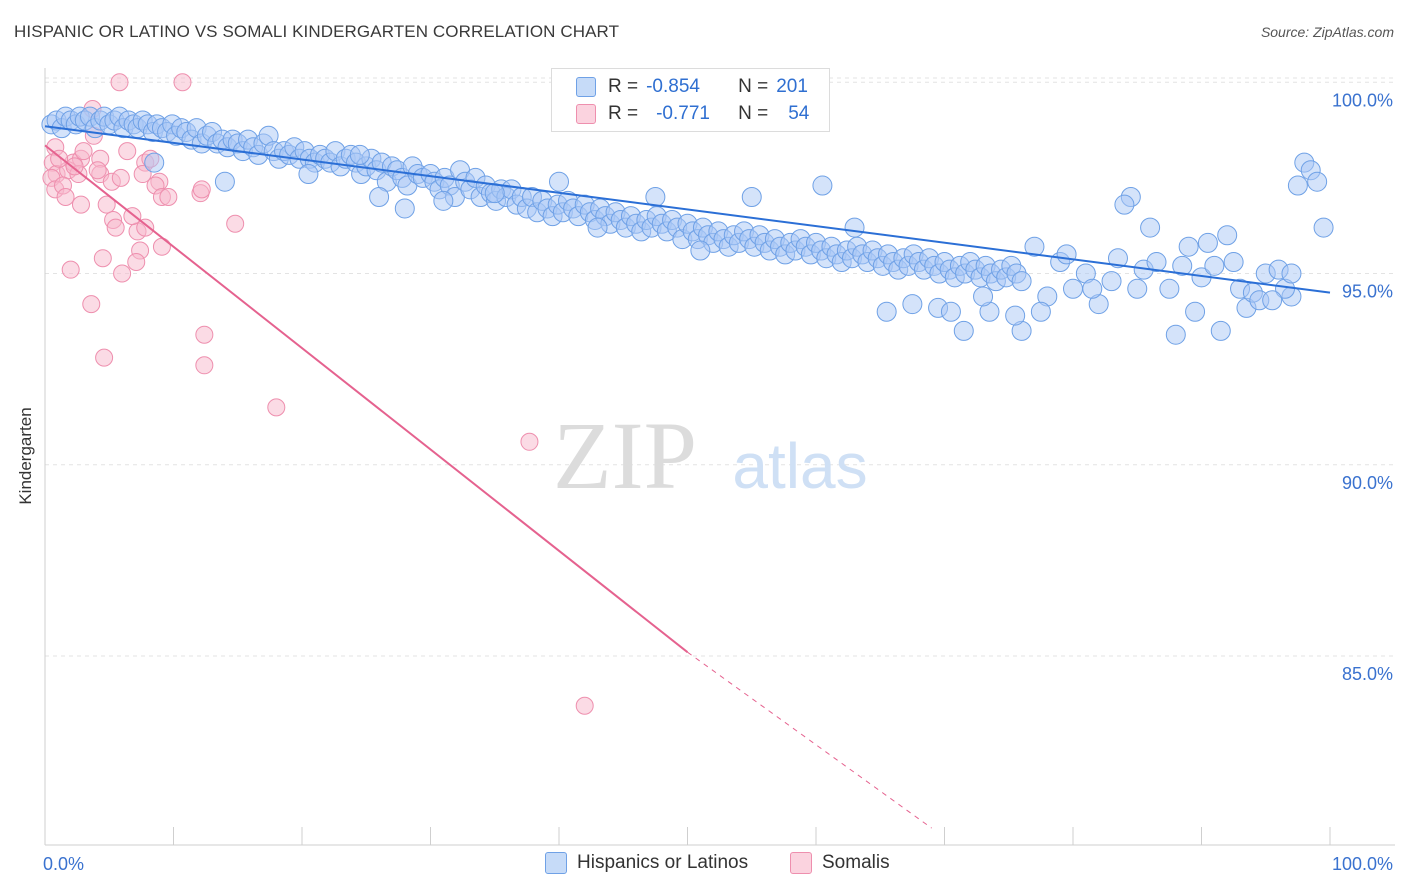 This screenshot has height=892, width=1406. I want to click on legend-r-label: R =, so click(623, 113).